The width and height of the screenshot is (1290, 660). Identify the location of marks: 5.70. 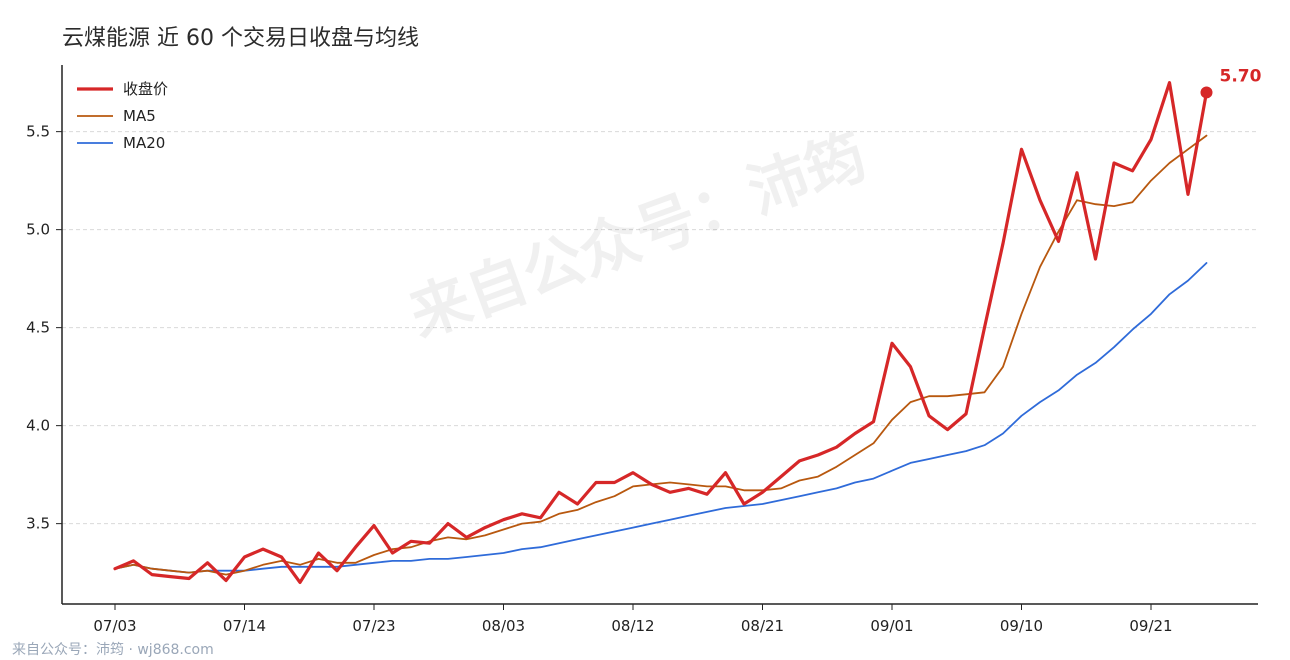
(1231, 82).